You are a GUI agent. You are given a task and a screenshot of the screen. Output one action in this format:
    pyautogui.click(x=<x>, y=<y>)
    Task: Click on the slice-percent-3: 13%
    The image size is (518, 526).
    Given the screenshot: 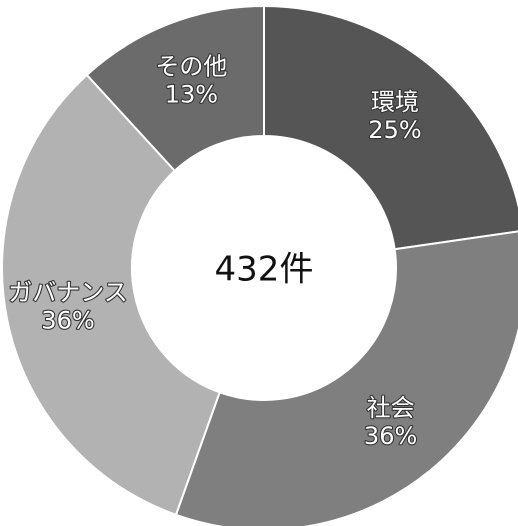 What is the action you would take?
    pyautogui.click(x=191, y=95)
    